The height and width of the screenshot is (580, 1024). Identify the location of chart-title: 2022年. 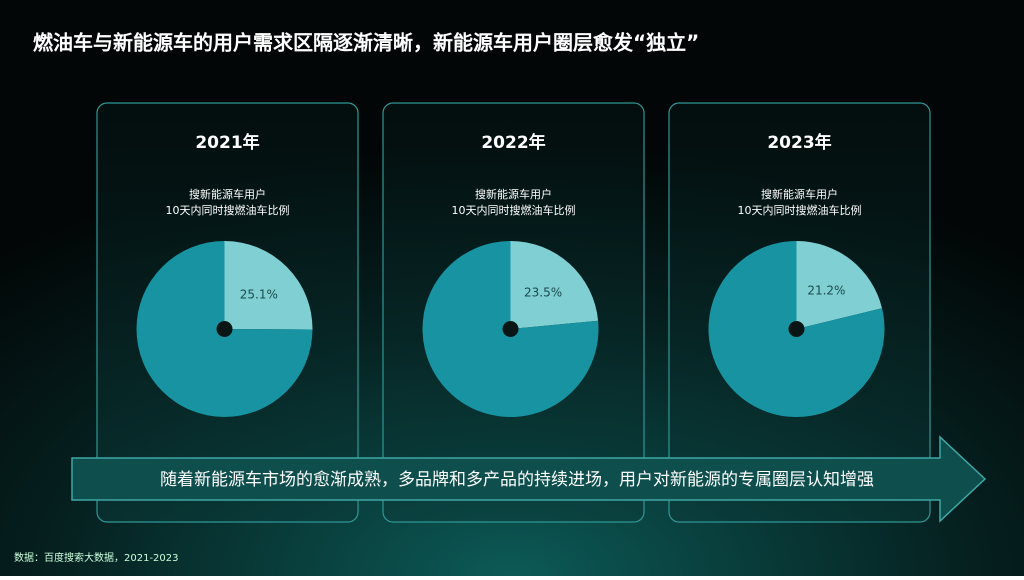
(513, 142).